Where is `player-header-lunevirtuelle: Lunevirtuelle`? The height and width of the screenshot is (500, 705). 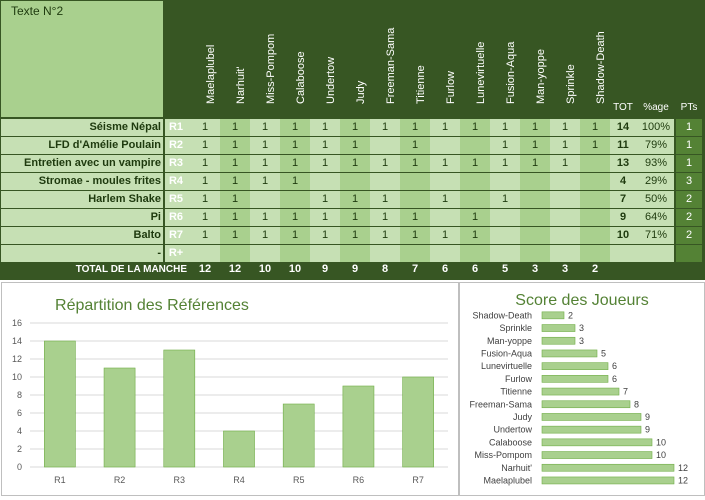 player-header-lunevirtuelle: Lunevirtuelle is located at coordinates (477, 62).